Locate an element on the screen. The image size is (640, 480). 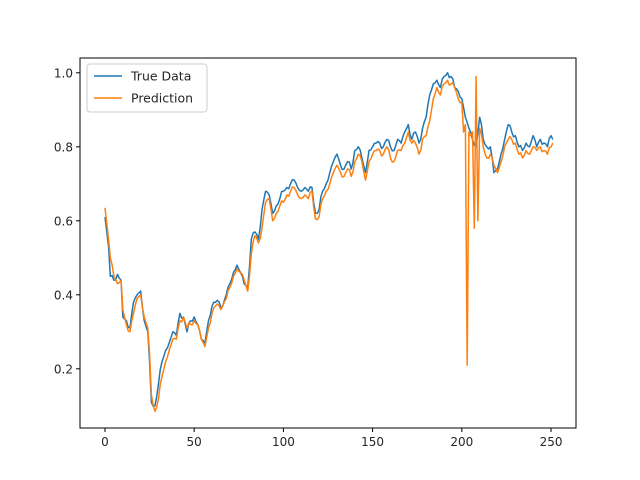
x-tick-label: 200 is located at coordinates (461, 442).